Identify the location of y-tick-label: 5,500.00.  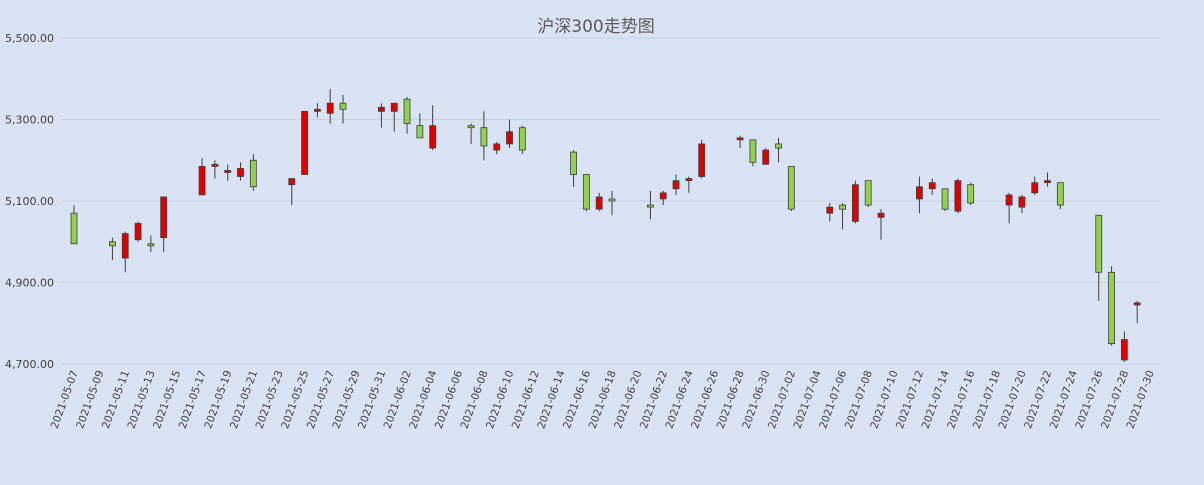
(29, 38).